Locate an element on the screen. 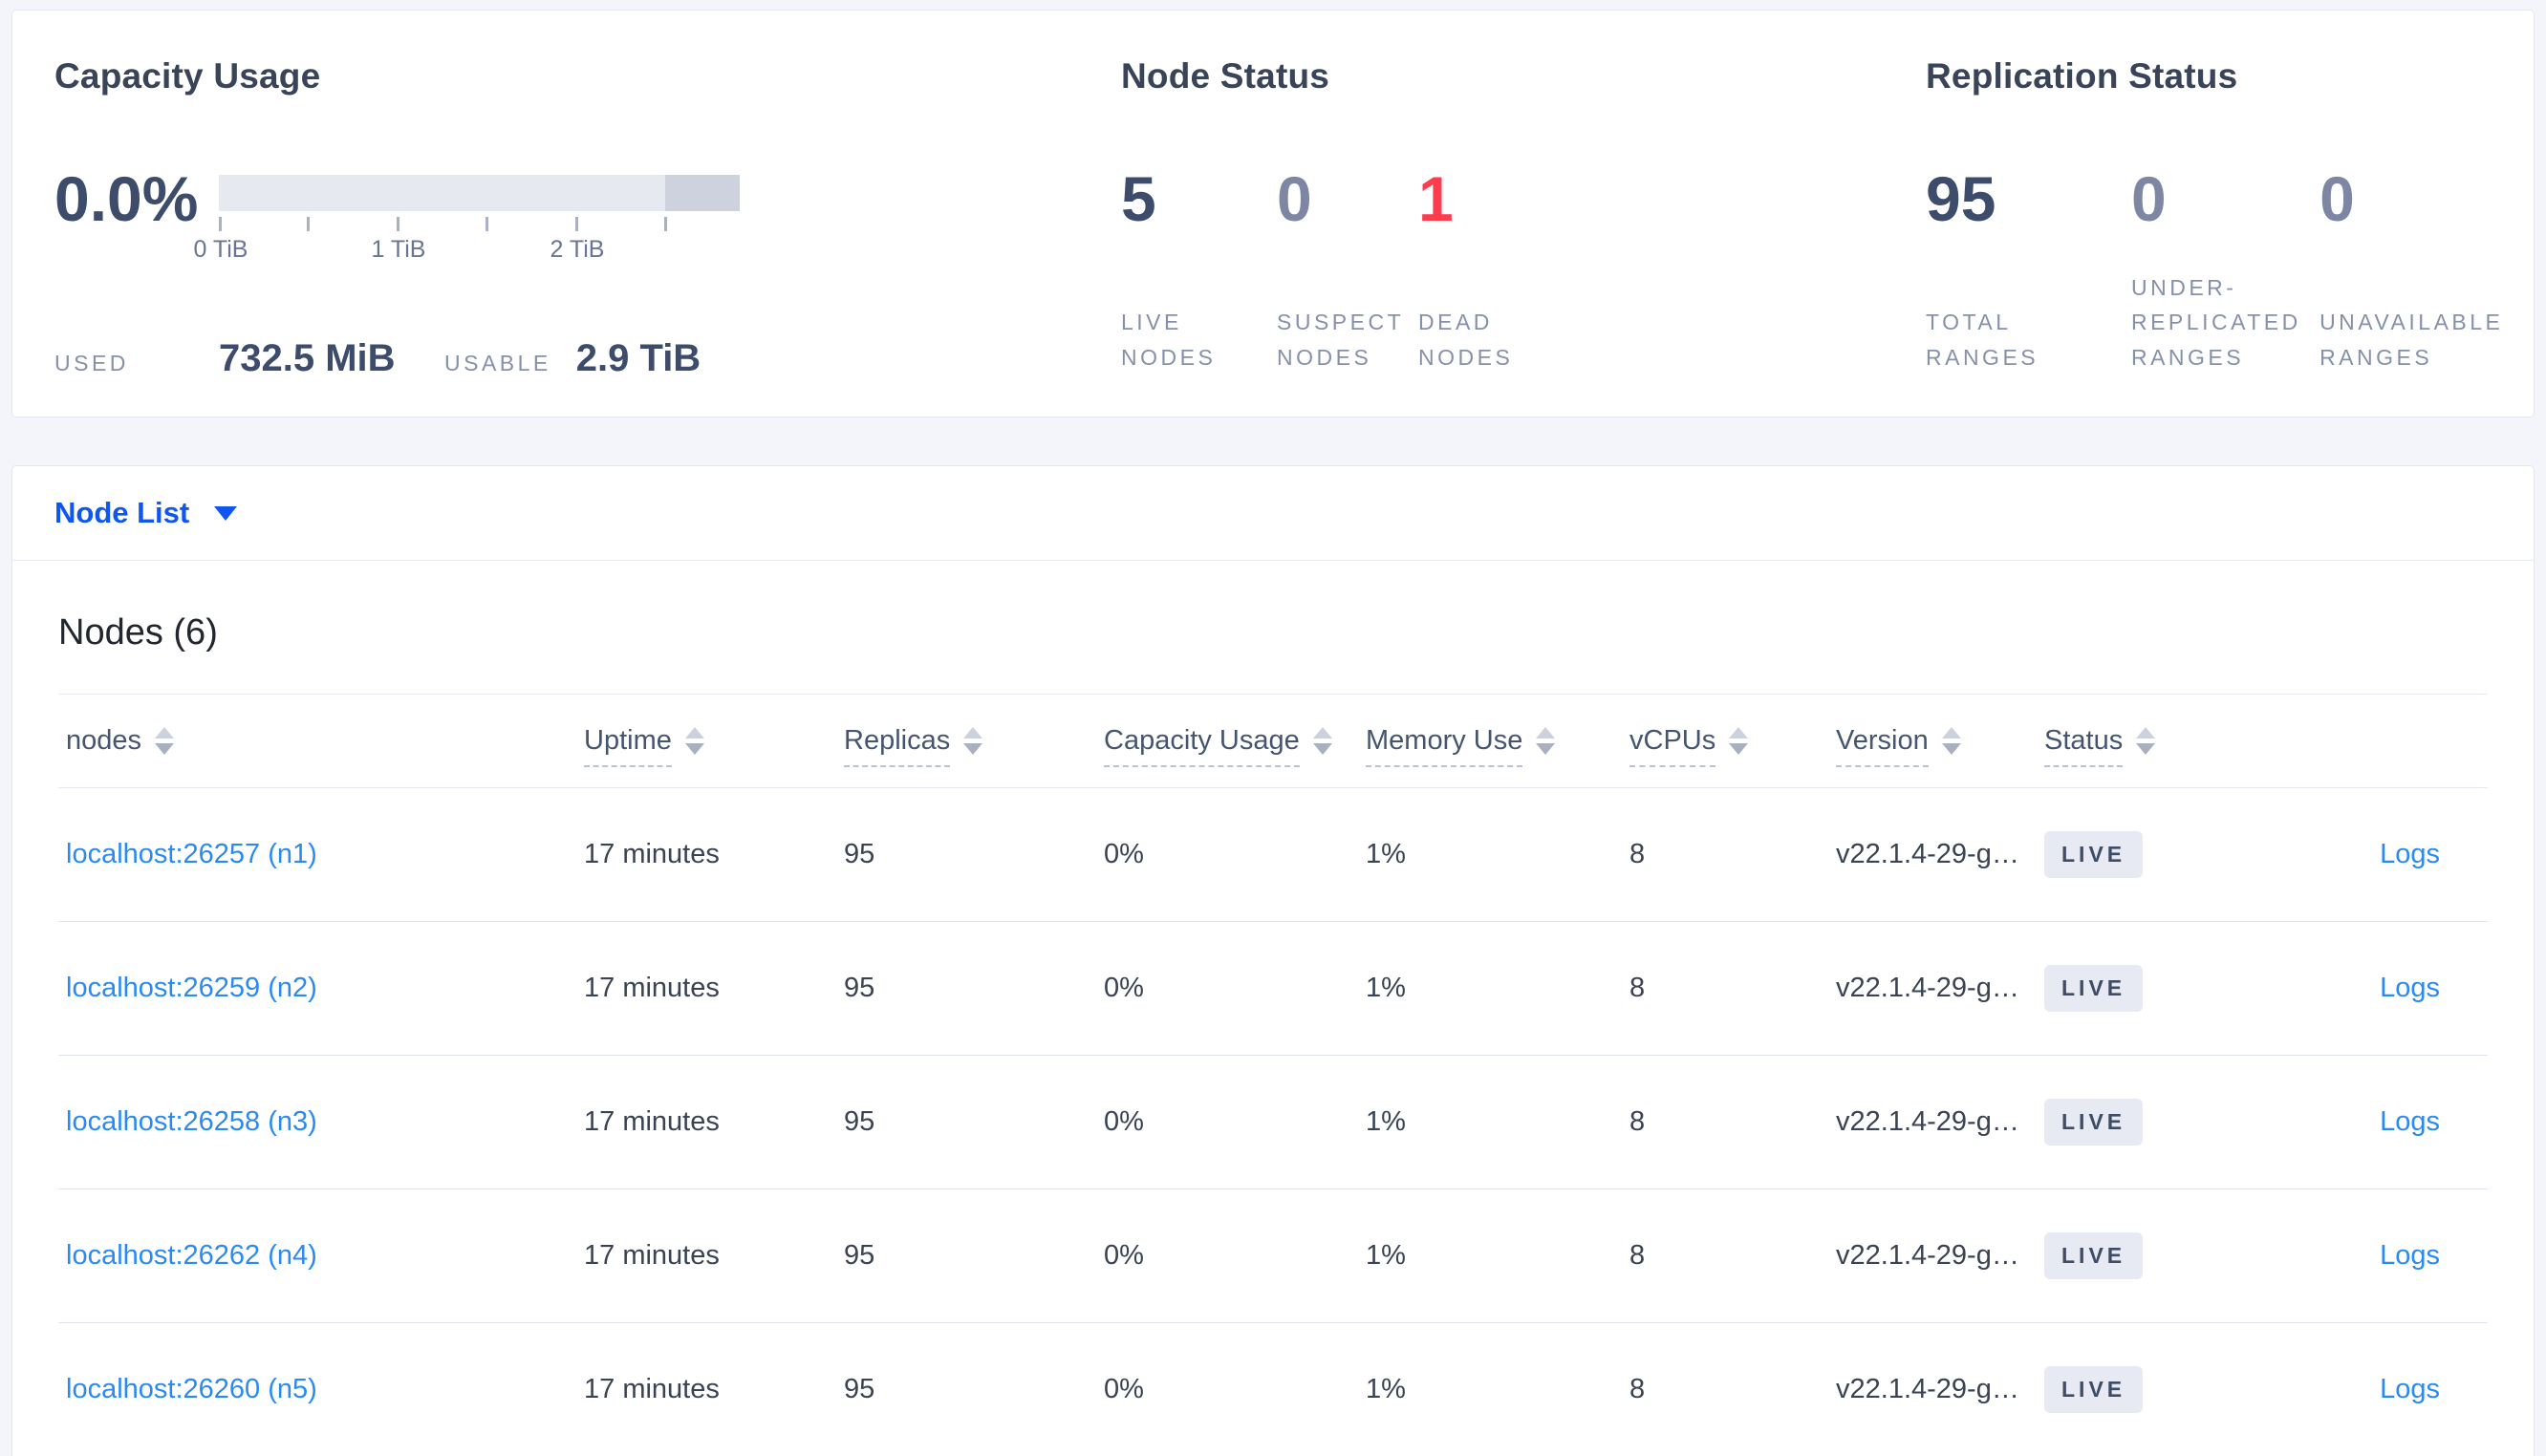  column-header-status: Status is located at coordinates (2139, 746).